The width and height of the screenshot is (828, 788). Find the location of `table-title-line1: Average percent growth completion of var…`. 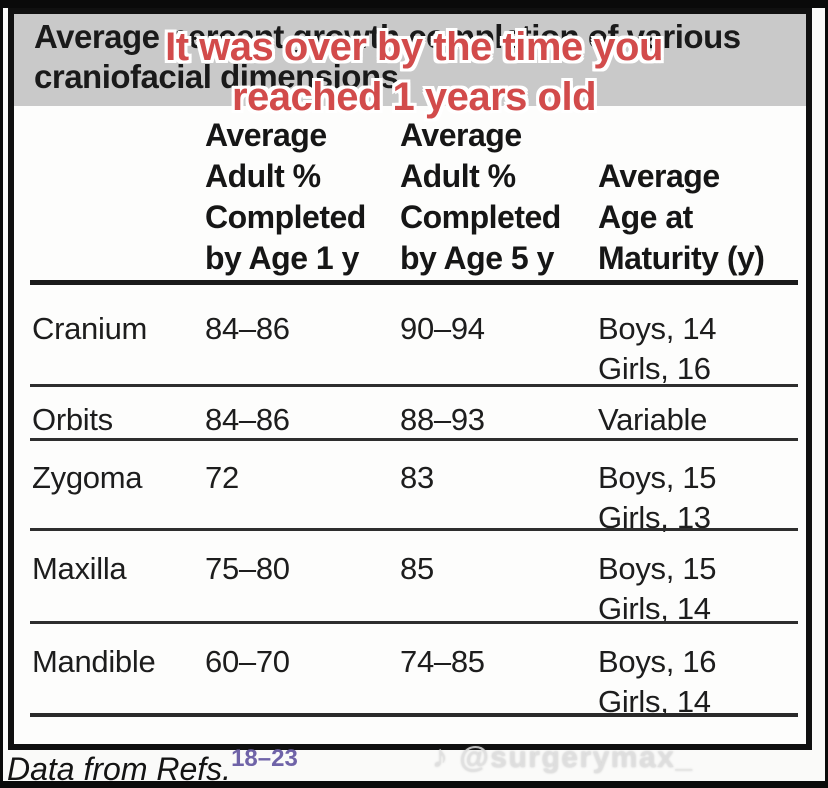

table-title-line1: Average percent growth completion of var… is located at coordinates (387, 36).